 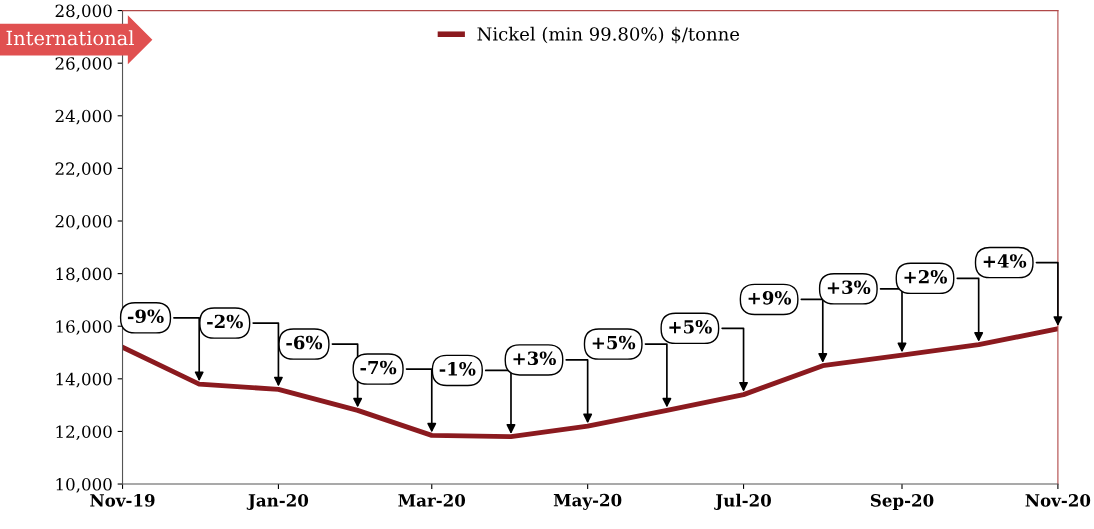 I want to click on y-tick-label: 26,000, so click(x=83, y=64).